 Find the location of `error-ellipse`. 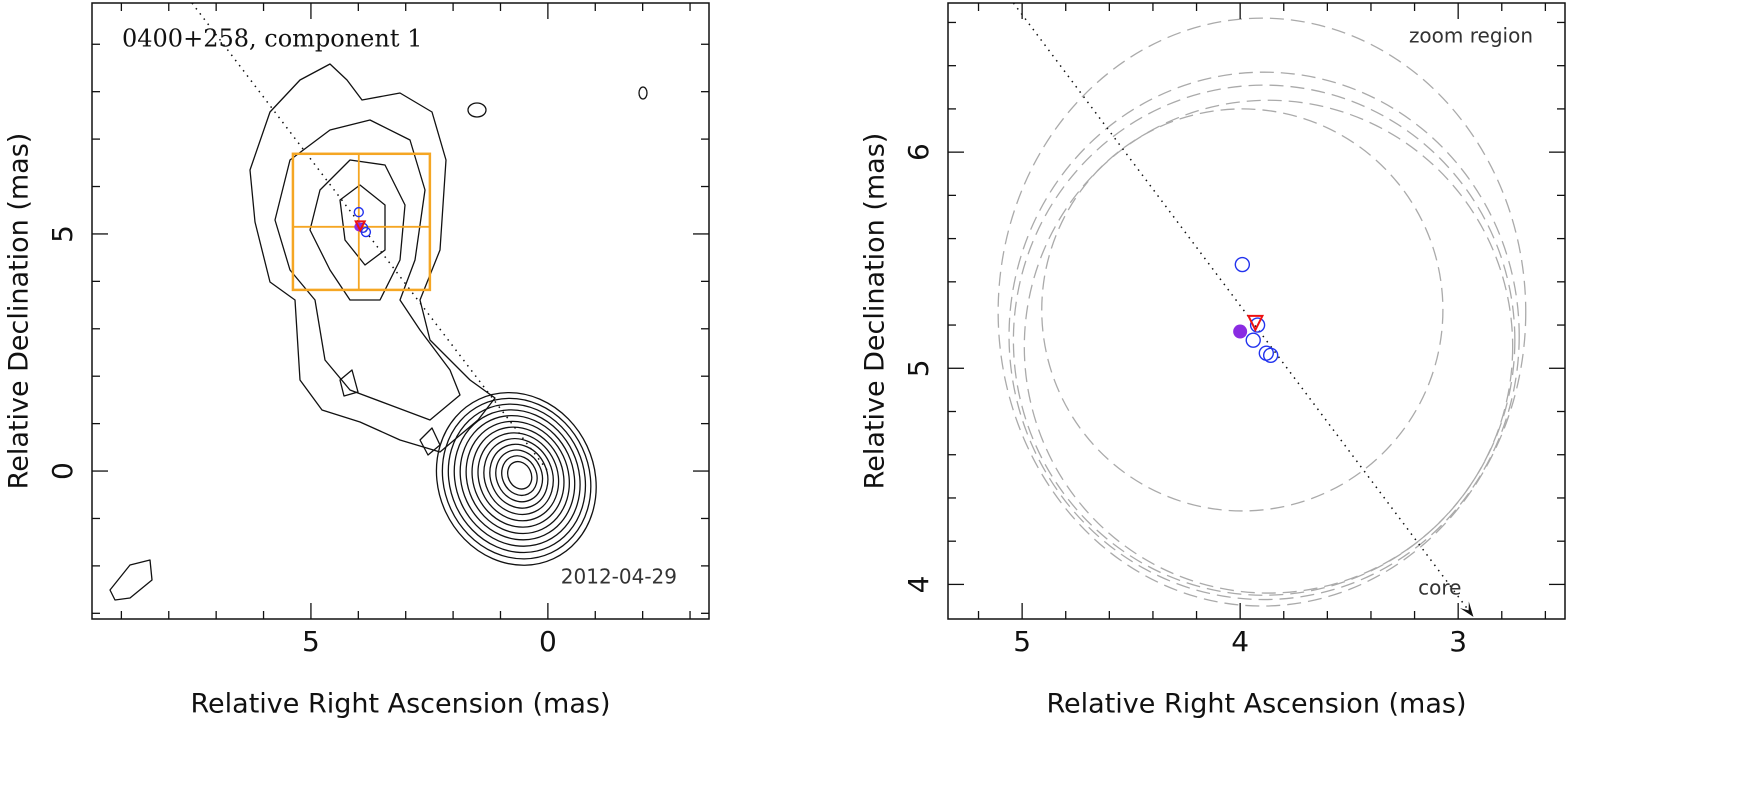

error-ellipse is located at coordinates (1242, 310).